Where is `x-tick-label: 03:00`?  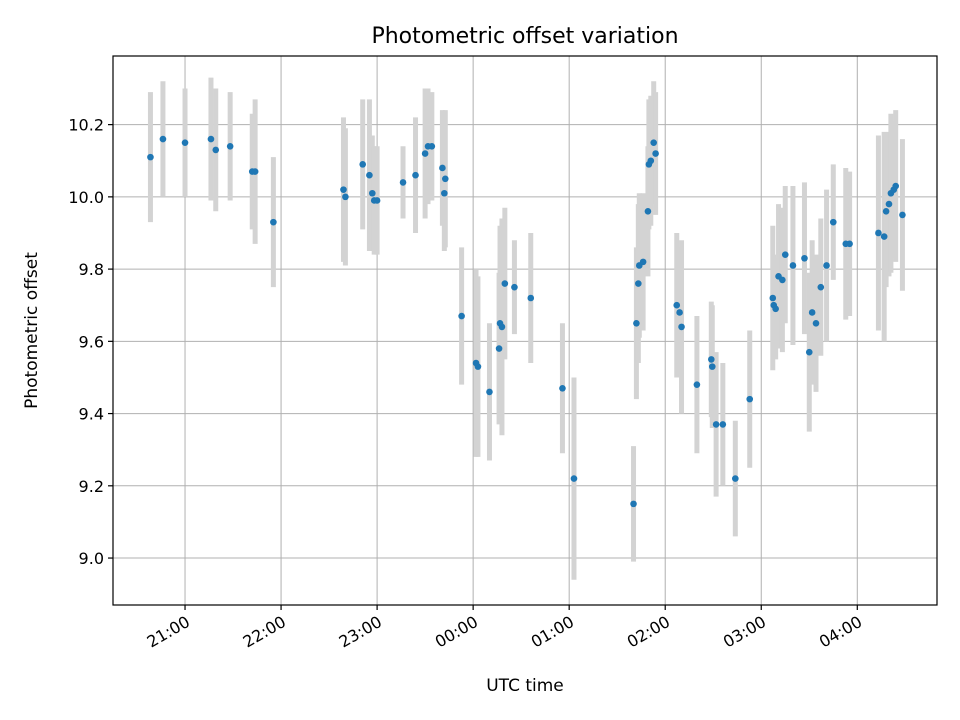 x-tick-label: 03:00 is located at coordinates (744, 632).